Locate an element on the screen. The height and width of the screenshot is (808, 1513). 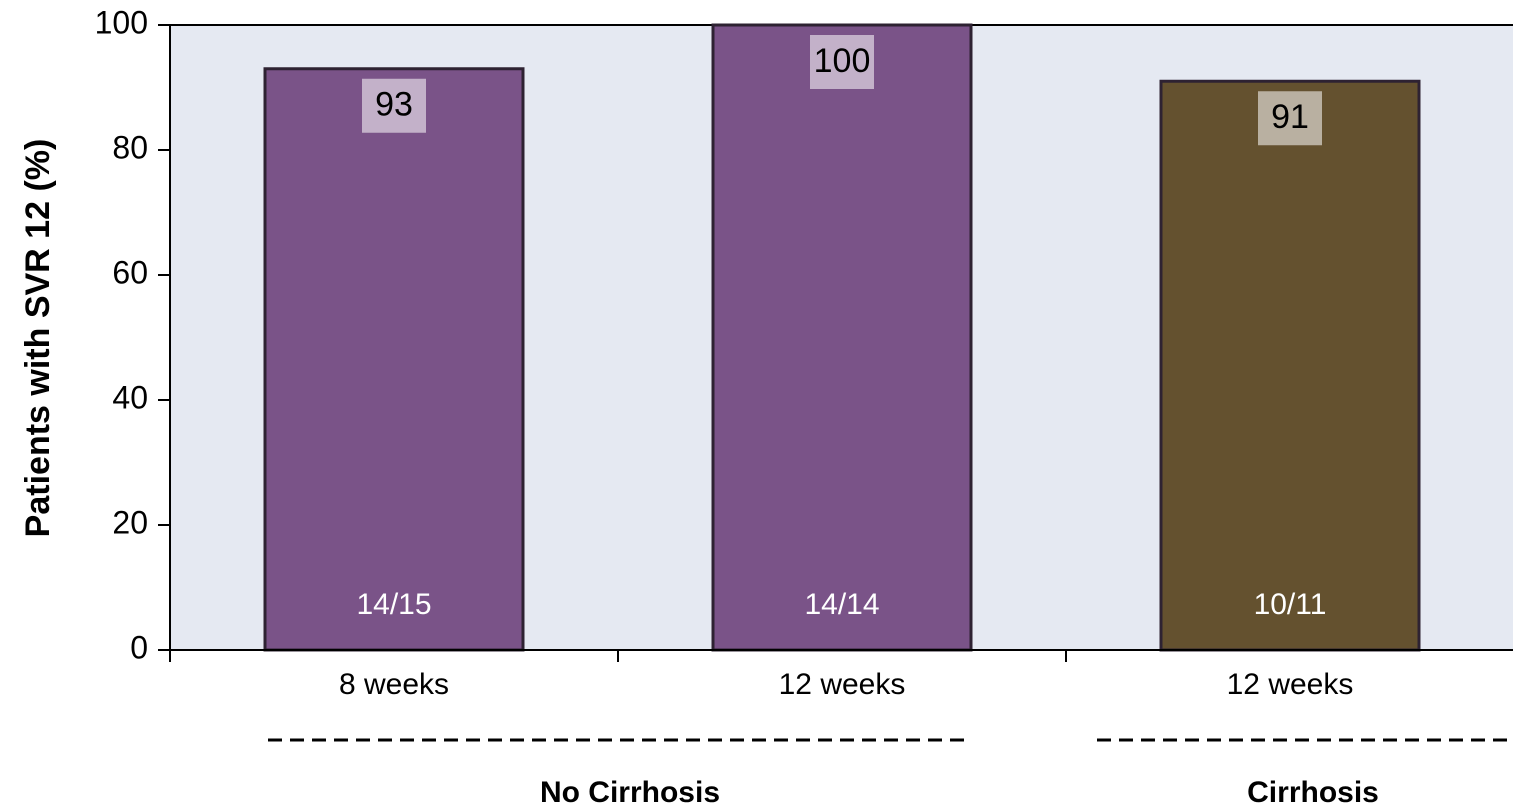
y-axis-label: Patients with SVR 12 (%) is located at coordinates (38, 338).